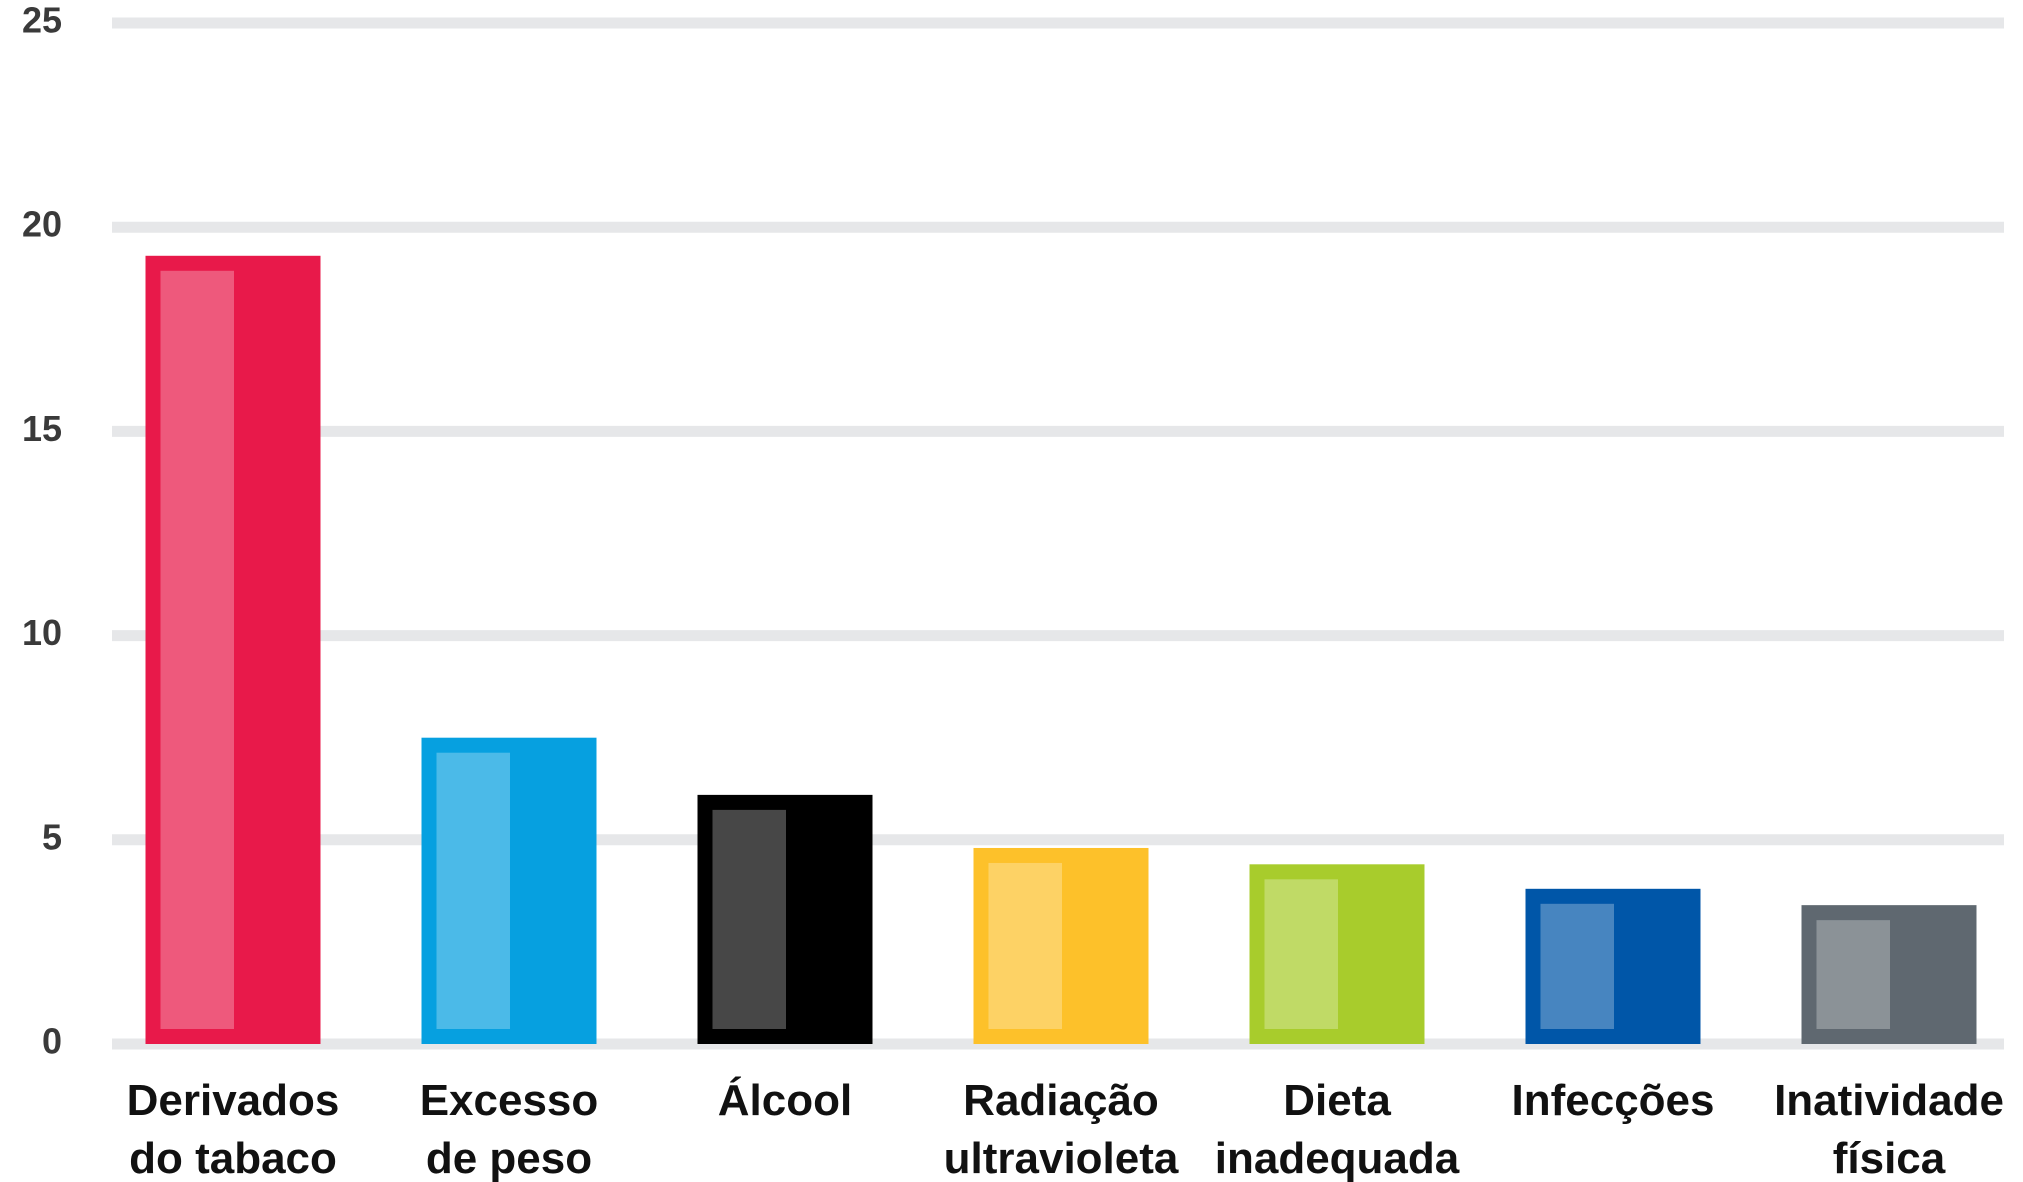 This screenshot has width=2023, height=1182. Describe the element at coordinates (42, 20) in the screenshot. I see `y-tick-label: 25` at that location.